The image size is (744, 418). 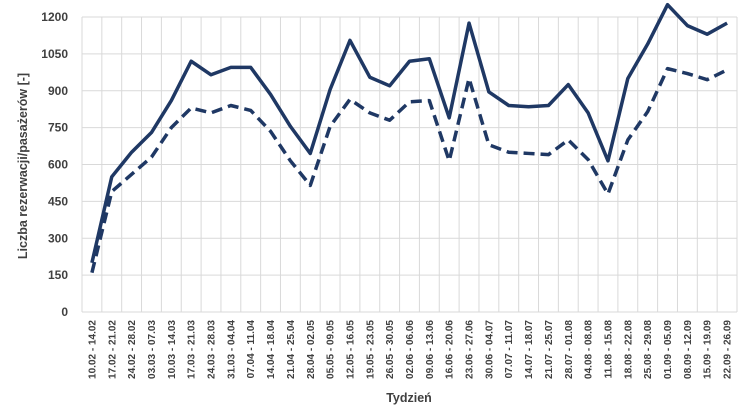 I want to click on x-tick-label: 03.03 - 07.03, so click(x=152, y=349).